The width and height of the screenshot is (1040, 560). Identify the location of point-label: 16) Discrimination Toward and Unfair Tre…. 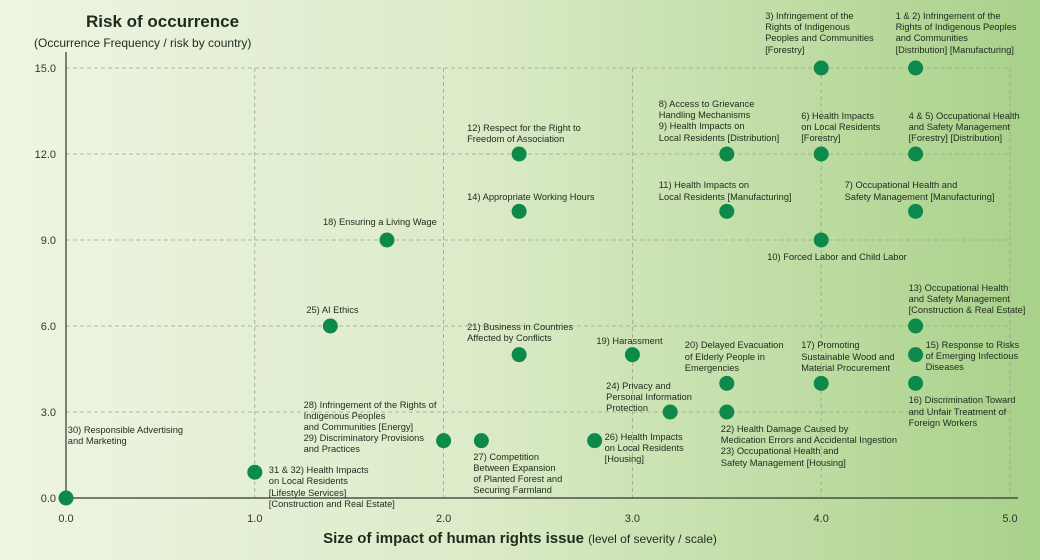
(962, 411).